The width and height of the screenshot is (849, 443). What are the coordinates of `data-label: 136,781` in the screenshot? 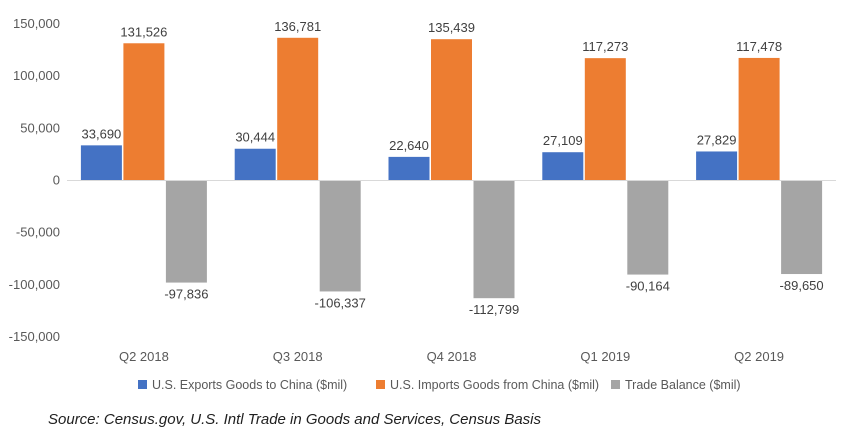 It's located at (297, 26).